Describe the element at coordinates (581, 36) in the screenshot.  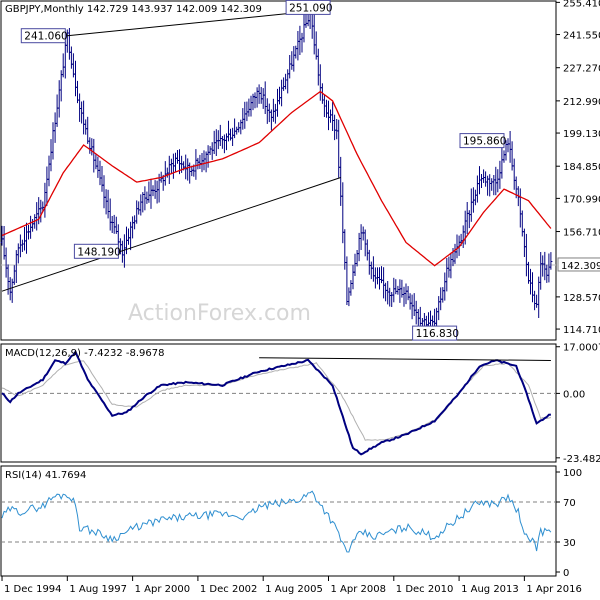
I see `price-tick-label: 241.550` at that location.